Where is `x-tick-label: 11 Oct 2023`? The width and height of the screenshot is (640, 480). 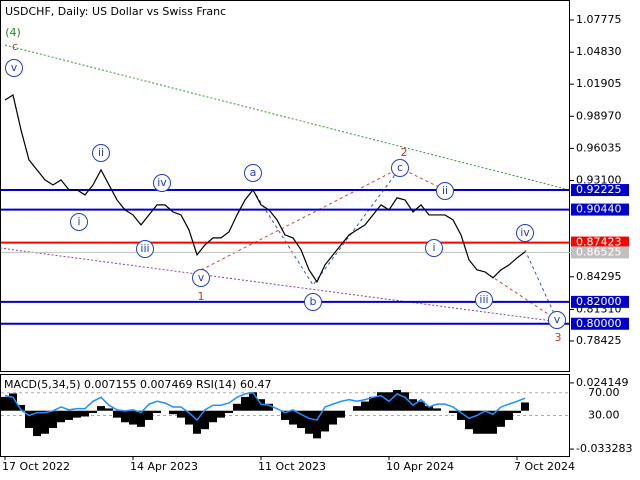
x-tick-label: 11 Oct 2023 is located at coordinates (292, 466).